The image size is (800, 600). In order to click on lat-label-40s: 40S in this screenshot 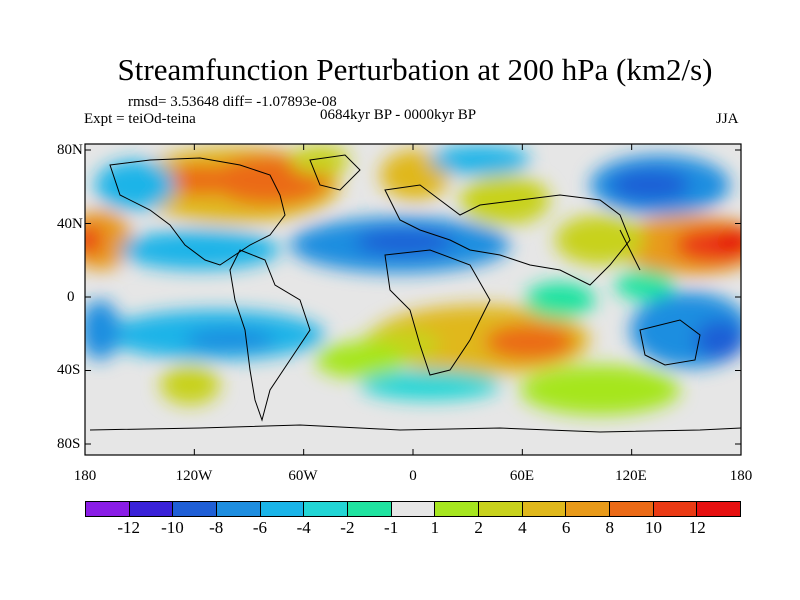, I will do `click(69, 370)`.